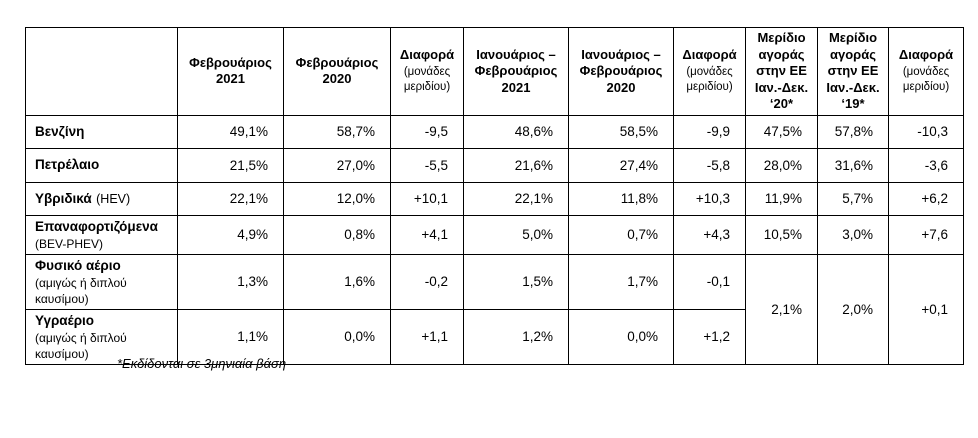 This screenshot has width=978, height=438. What do you see at coordinates (781, 198) in the screenshot?
I see `value-cell: 11,9%` at bounding box center [781, 198].